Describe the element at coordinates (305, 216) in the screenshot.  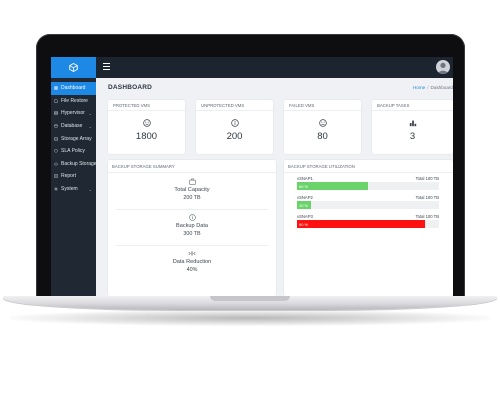
I see `utilization-name: vSNAP3` at that location.